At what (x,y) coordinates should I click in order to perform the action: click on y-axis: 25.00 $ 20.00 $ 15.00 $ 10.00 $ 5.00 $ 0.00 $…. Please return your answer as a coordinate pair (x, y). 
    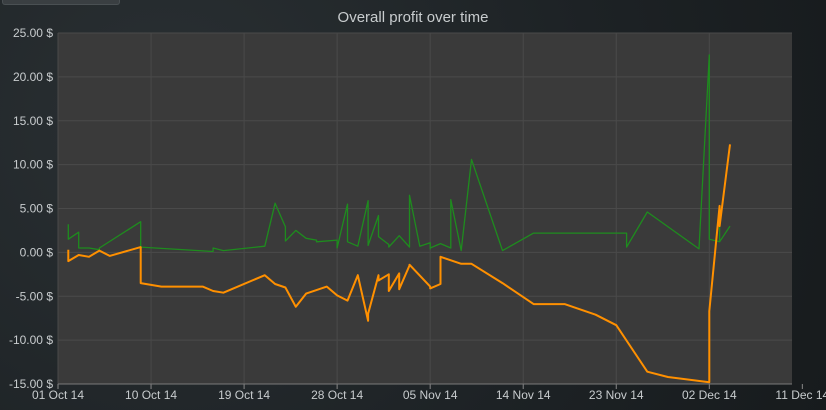
    Looking at the image, I should click on (31, 208).